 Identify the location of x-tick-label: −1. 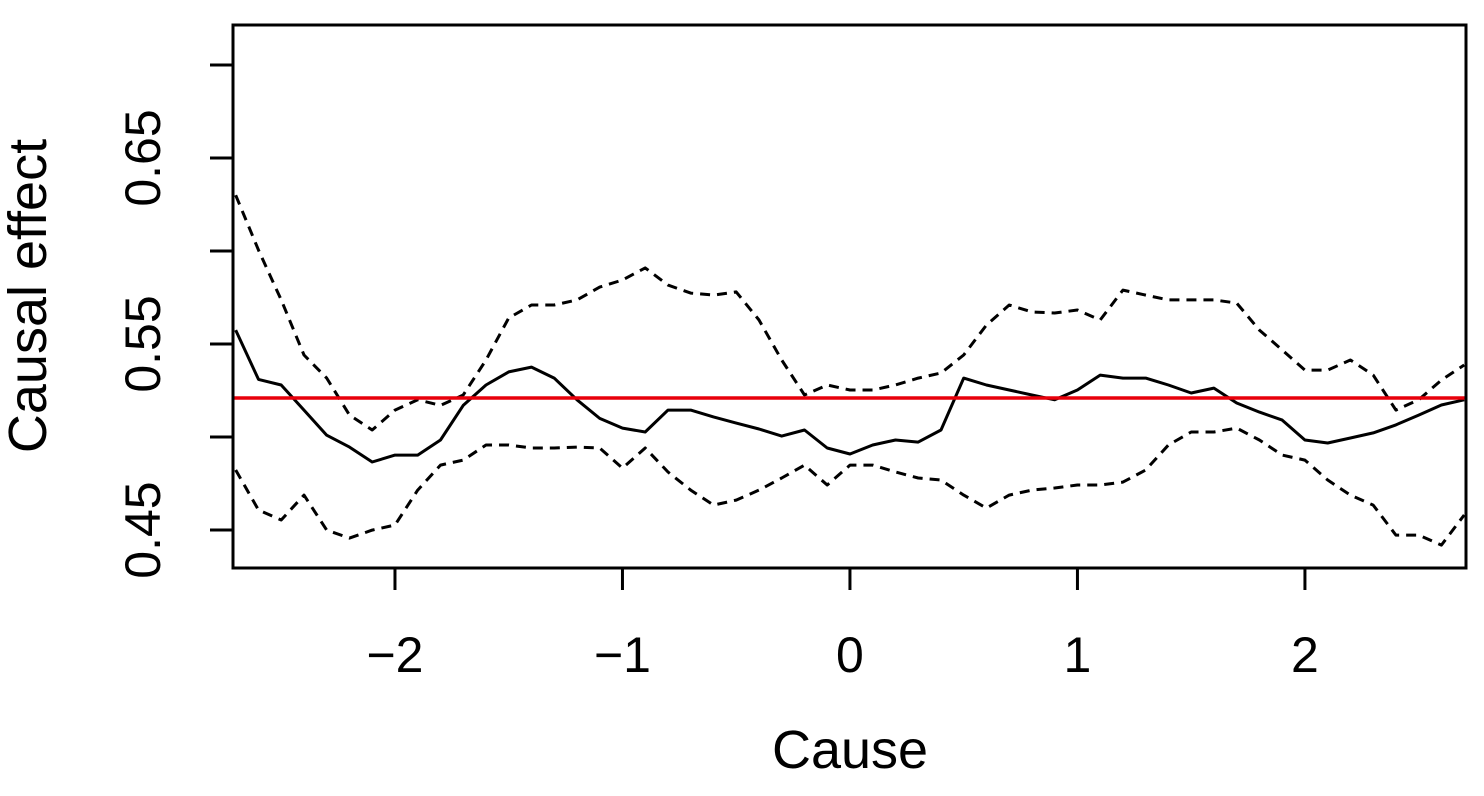
(622, 655).